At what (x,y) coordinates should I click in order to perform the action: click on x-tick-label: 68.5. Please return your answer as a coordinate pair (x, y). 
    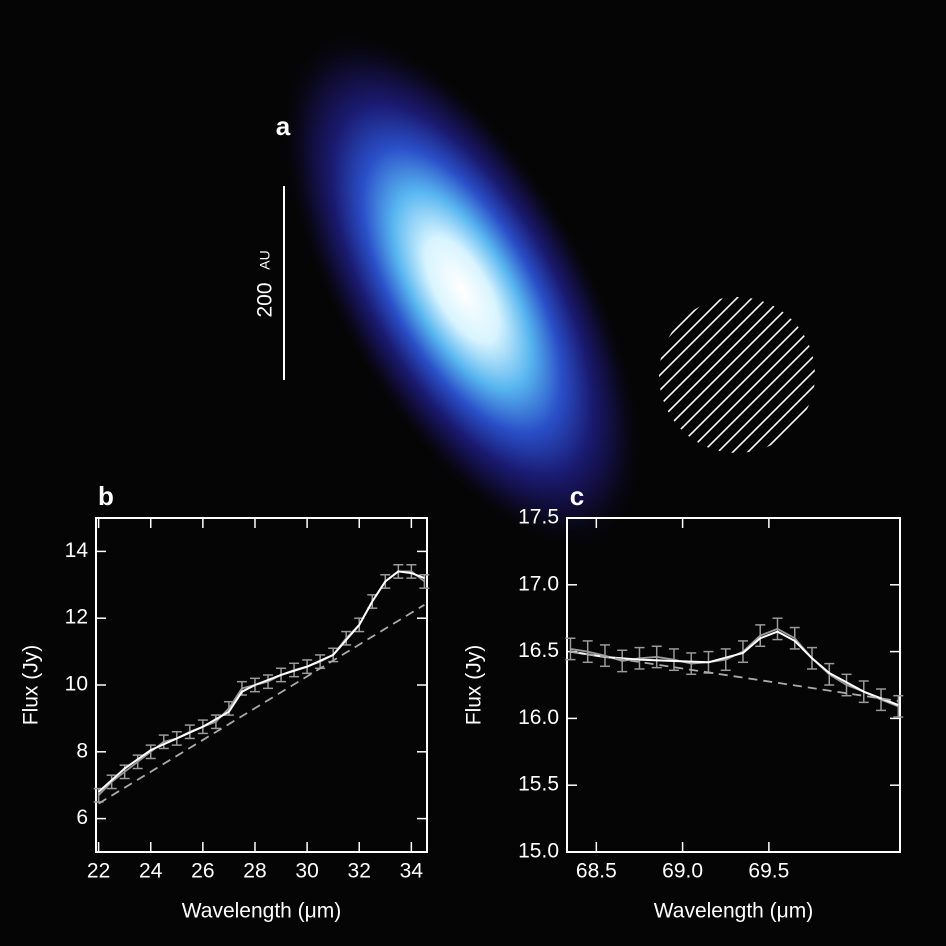
    Looking at the image, I should click on (596, 871).